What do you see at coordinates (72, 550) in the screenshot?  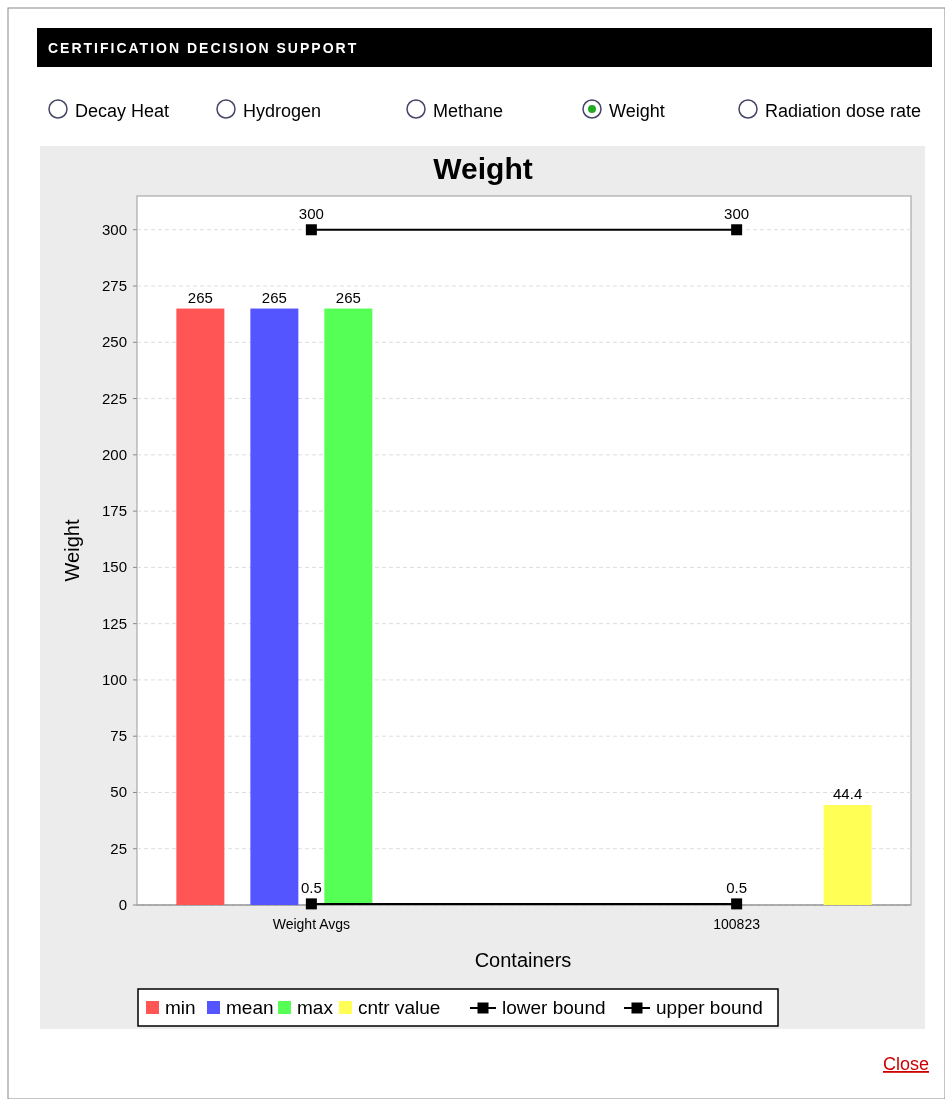 I see `y-axis-title: Weight` at bounding box center [72, 550].